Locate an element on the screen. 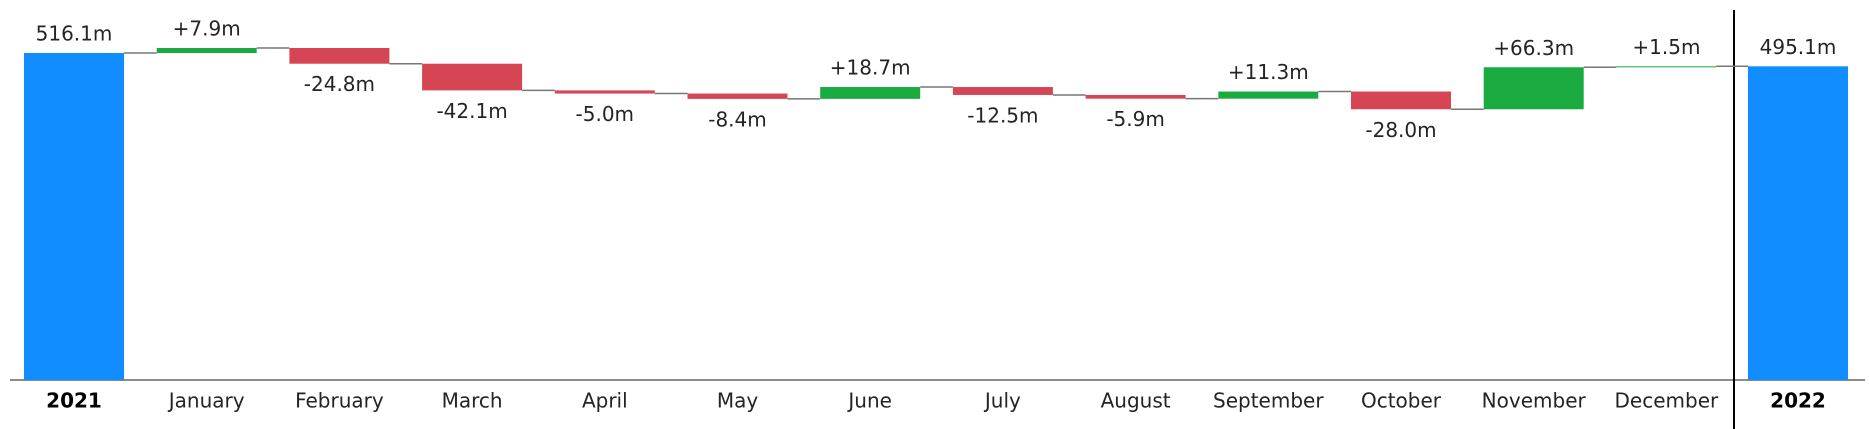 This screenshot has height=429, width=1869. data-label: 516.1m is located at coordinates (74, 34).